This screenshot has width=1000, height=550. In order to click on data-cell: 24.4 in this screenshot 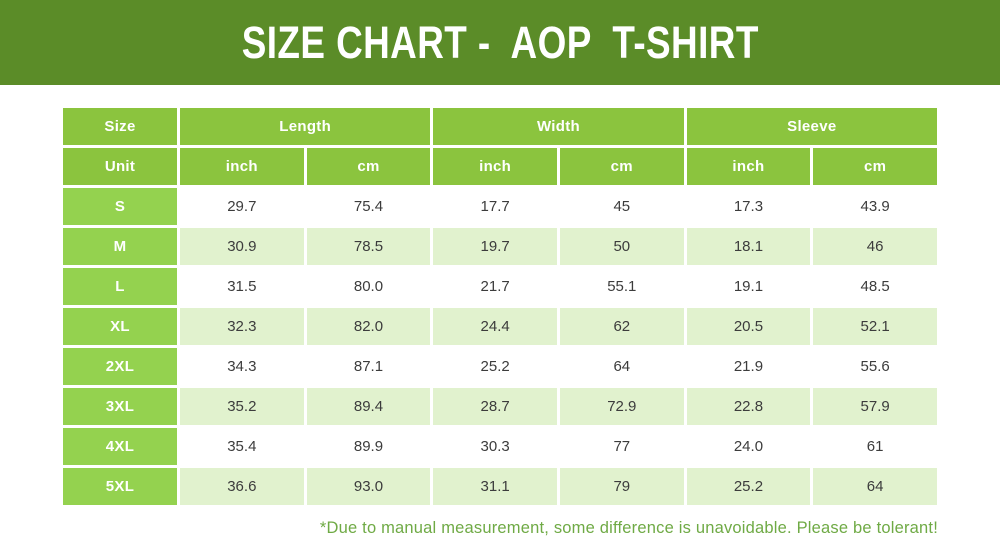, I will do `click(495, 326)`.